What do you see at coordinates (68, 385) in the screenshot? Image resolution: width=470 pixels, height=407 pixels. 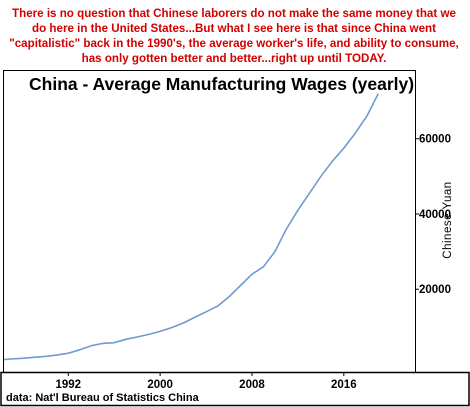 I see `x-tick-label: 1992` at bounding box center [68, 385].